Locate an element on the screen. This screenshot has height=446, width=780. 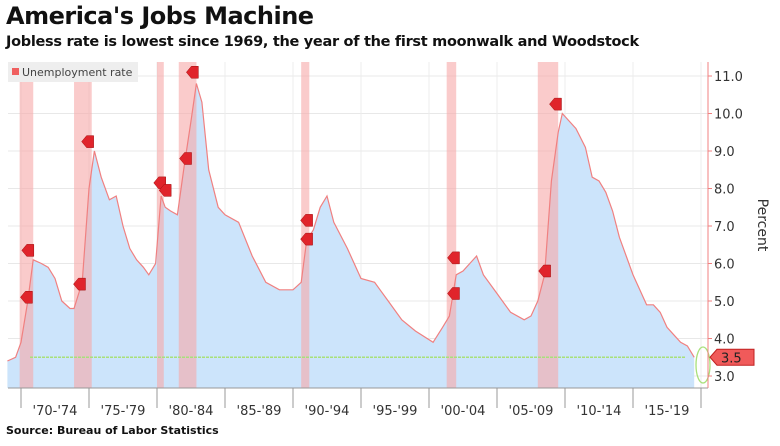
y-tick-label: 5.0 is located at coordinates (724, 302).